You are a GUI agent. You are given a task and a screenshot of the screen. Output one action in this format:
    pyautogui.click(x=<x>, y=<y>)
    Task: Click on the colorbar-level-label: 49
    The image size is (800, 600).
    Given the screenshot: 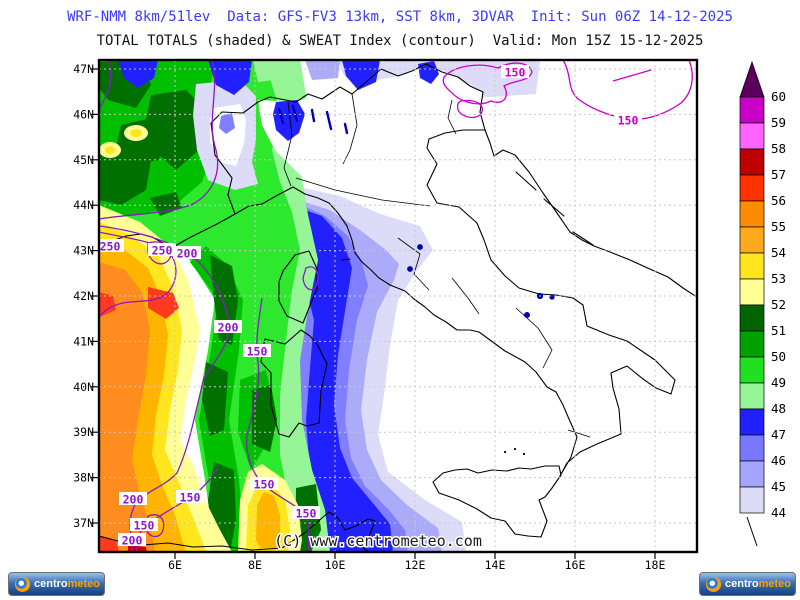 What is the action you would take?
    pyautogui.click(x=778, y=382)
    